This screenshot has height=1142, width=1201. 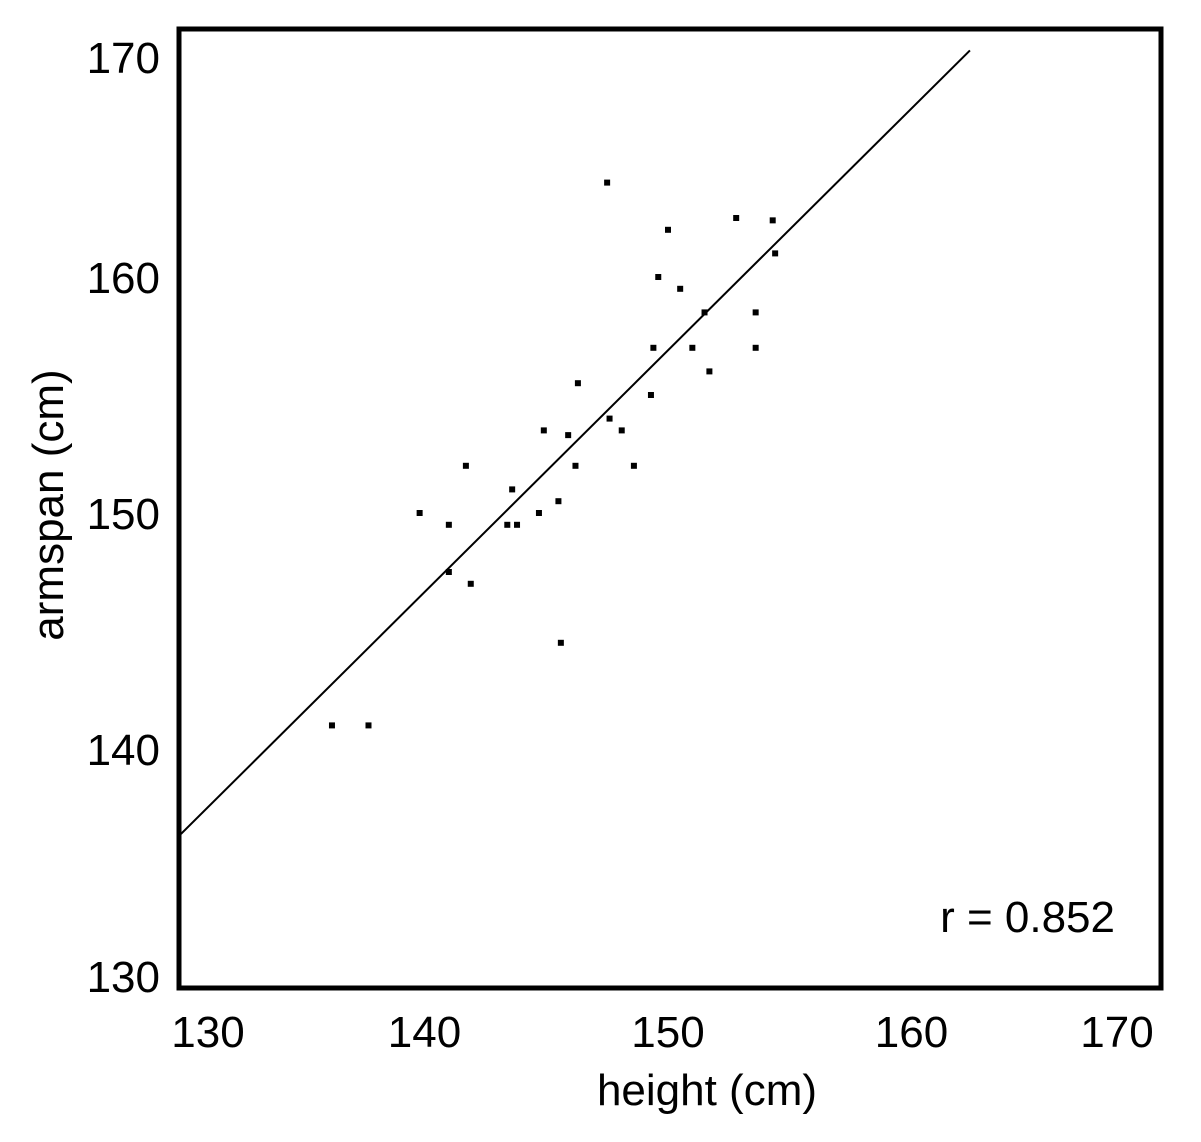 I want to click on x-tick-label: 150, so click(x=667, y=1032).